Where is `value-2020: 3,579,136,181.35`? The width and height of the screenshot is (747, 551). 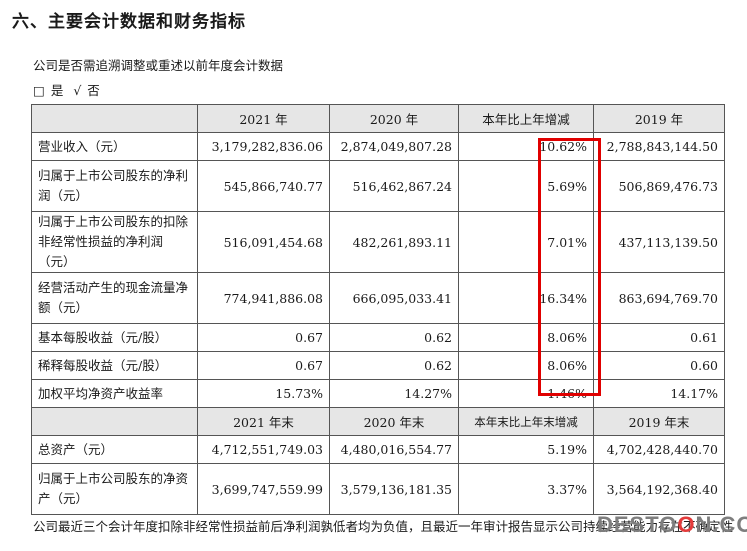 value-2020: 3,579,136,181.35 is located at coordinates (394, 489).